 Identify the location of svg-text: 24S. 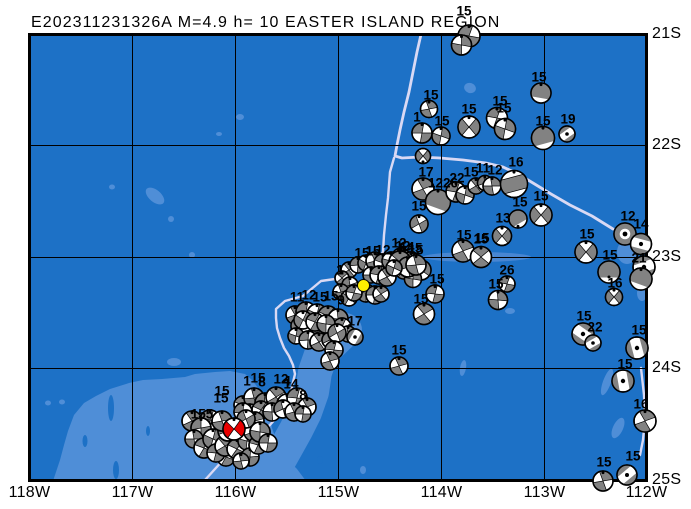
(666, 367).